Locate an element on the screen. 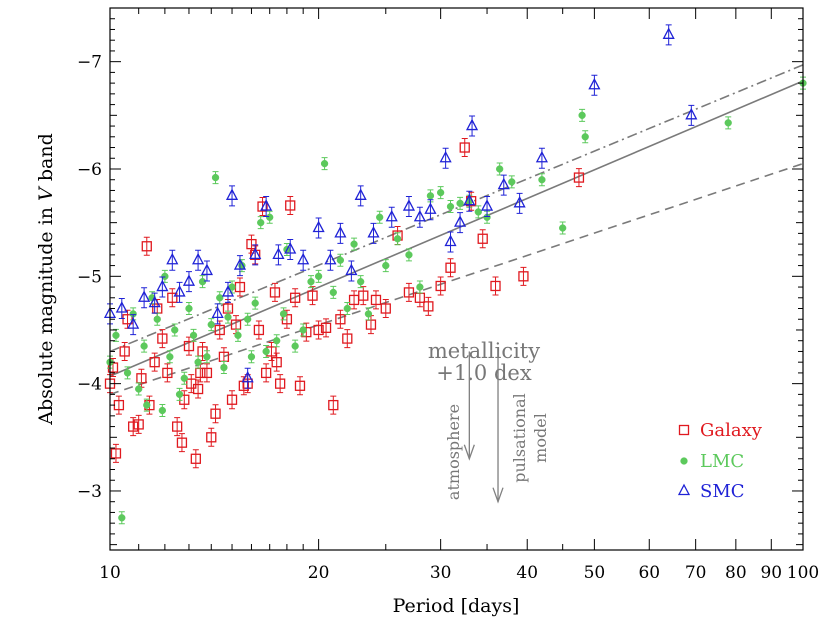 Image resolution: width=830 pixels, height=624 pixels. atmosphere-label: atmosphere is located at coordinates (453, 452).